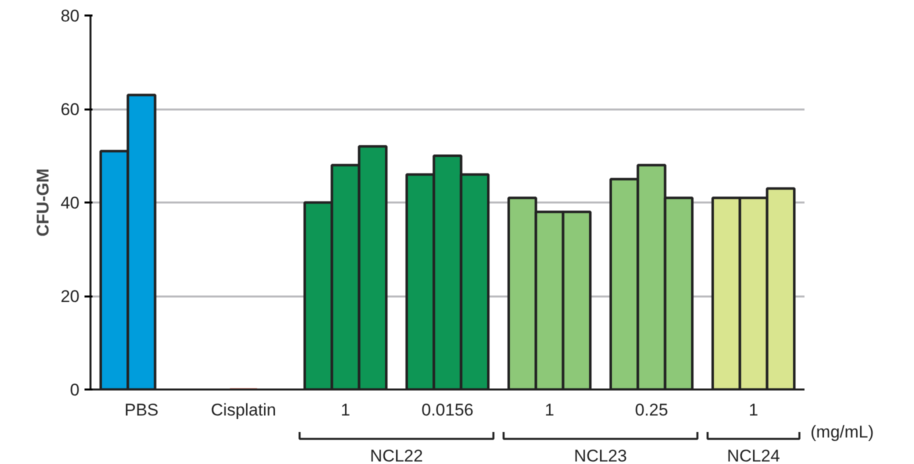 Image resolution: width=914 pixels, height=464 pixels. I want to click on text: NCL24, so click(753, 455).